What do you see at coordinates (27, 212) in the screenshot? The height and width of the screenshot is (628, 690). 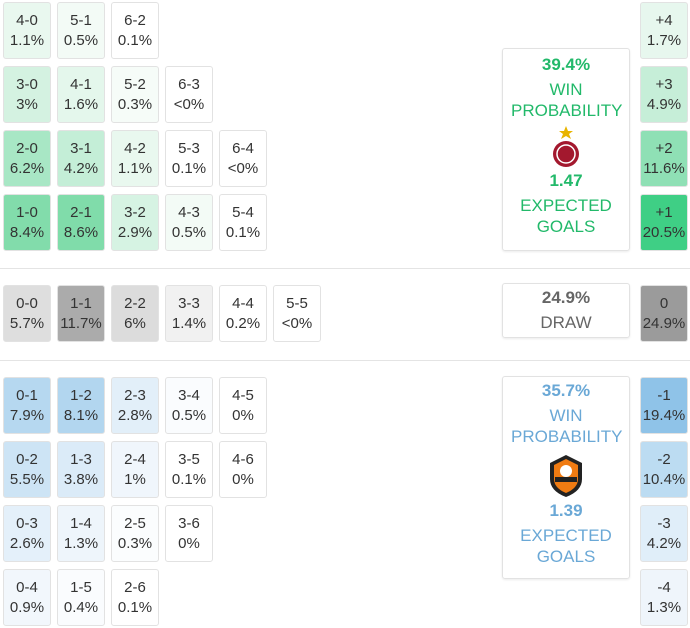 I see `score: 1-0` at bounding box center [27, 212].